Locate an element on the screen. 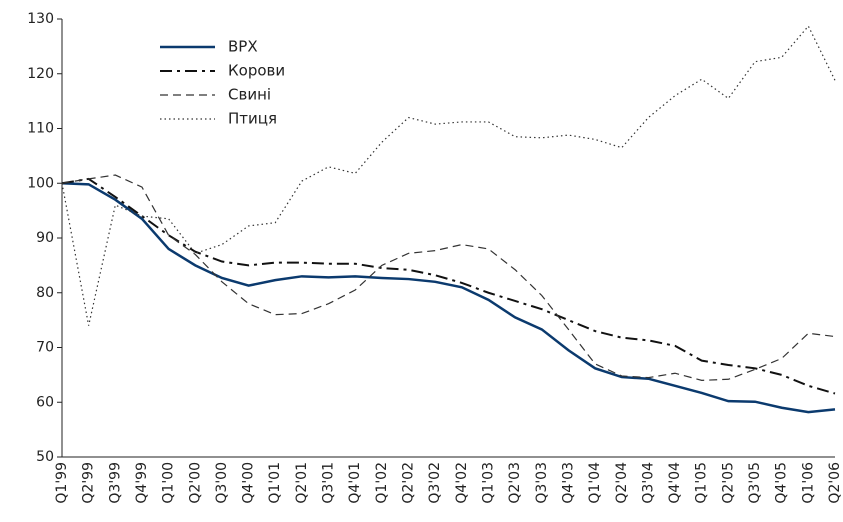 This screenshot has width=843, height=522. x-tick-label: Q3'00 is located at coordinates (222, 483).